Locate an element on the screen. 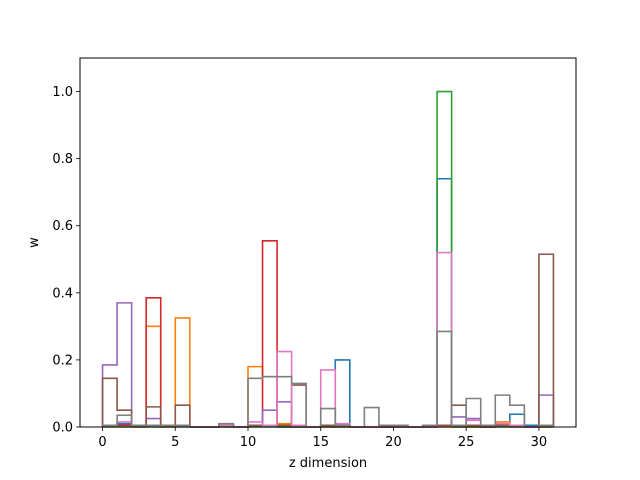  x-tick-label: 25 is located at coordinates (466, 442).